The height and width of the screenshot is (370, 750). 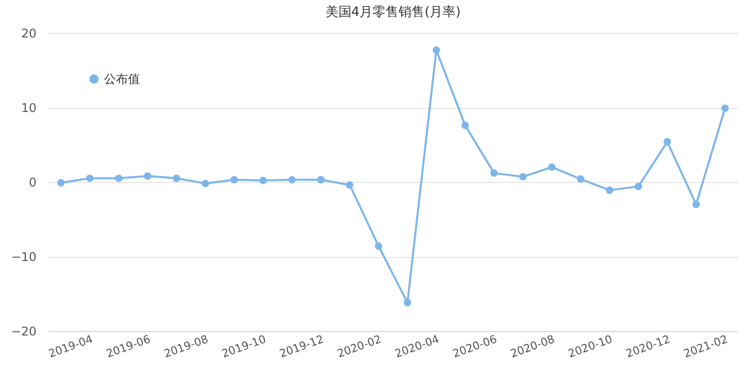 What do you see at coordinates (122, 79) in the screenshot?
I see `legend-label: 公布值` at bounding box center [122, 79].